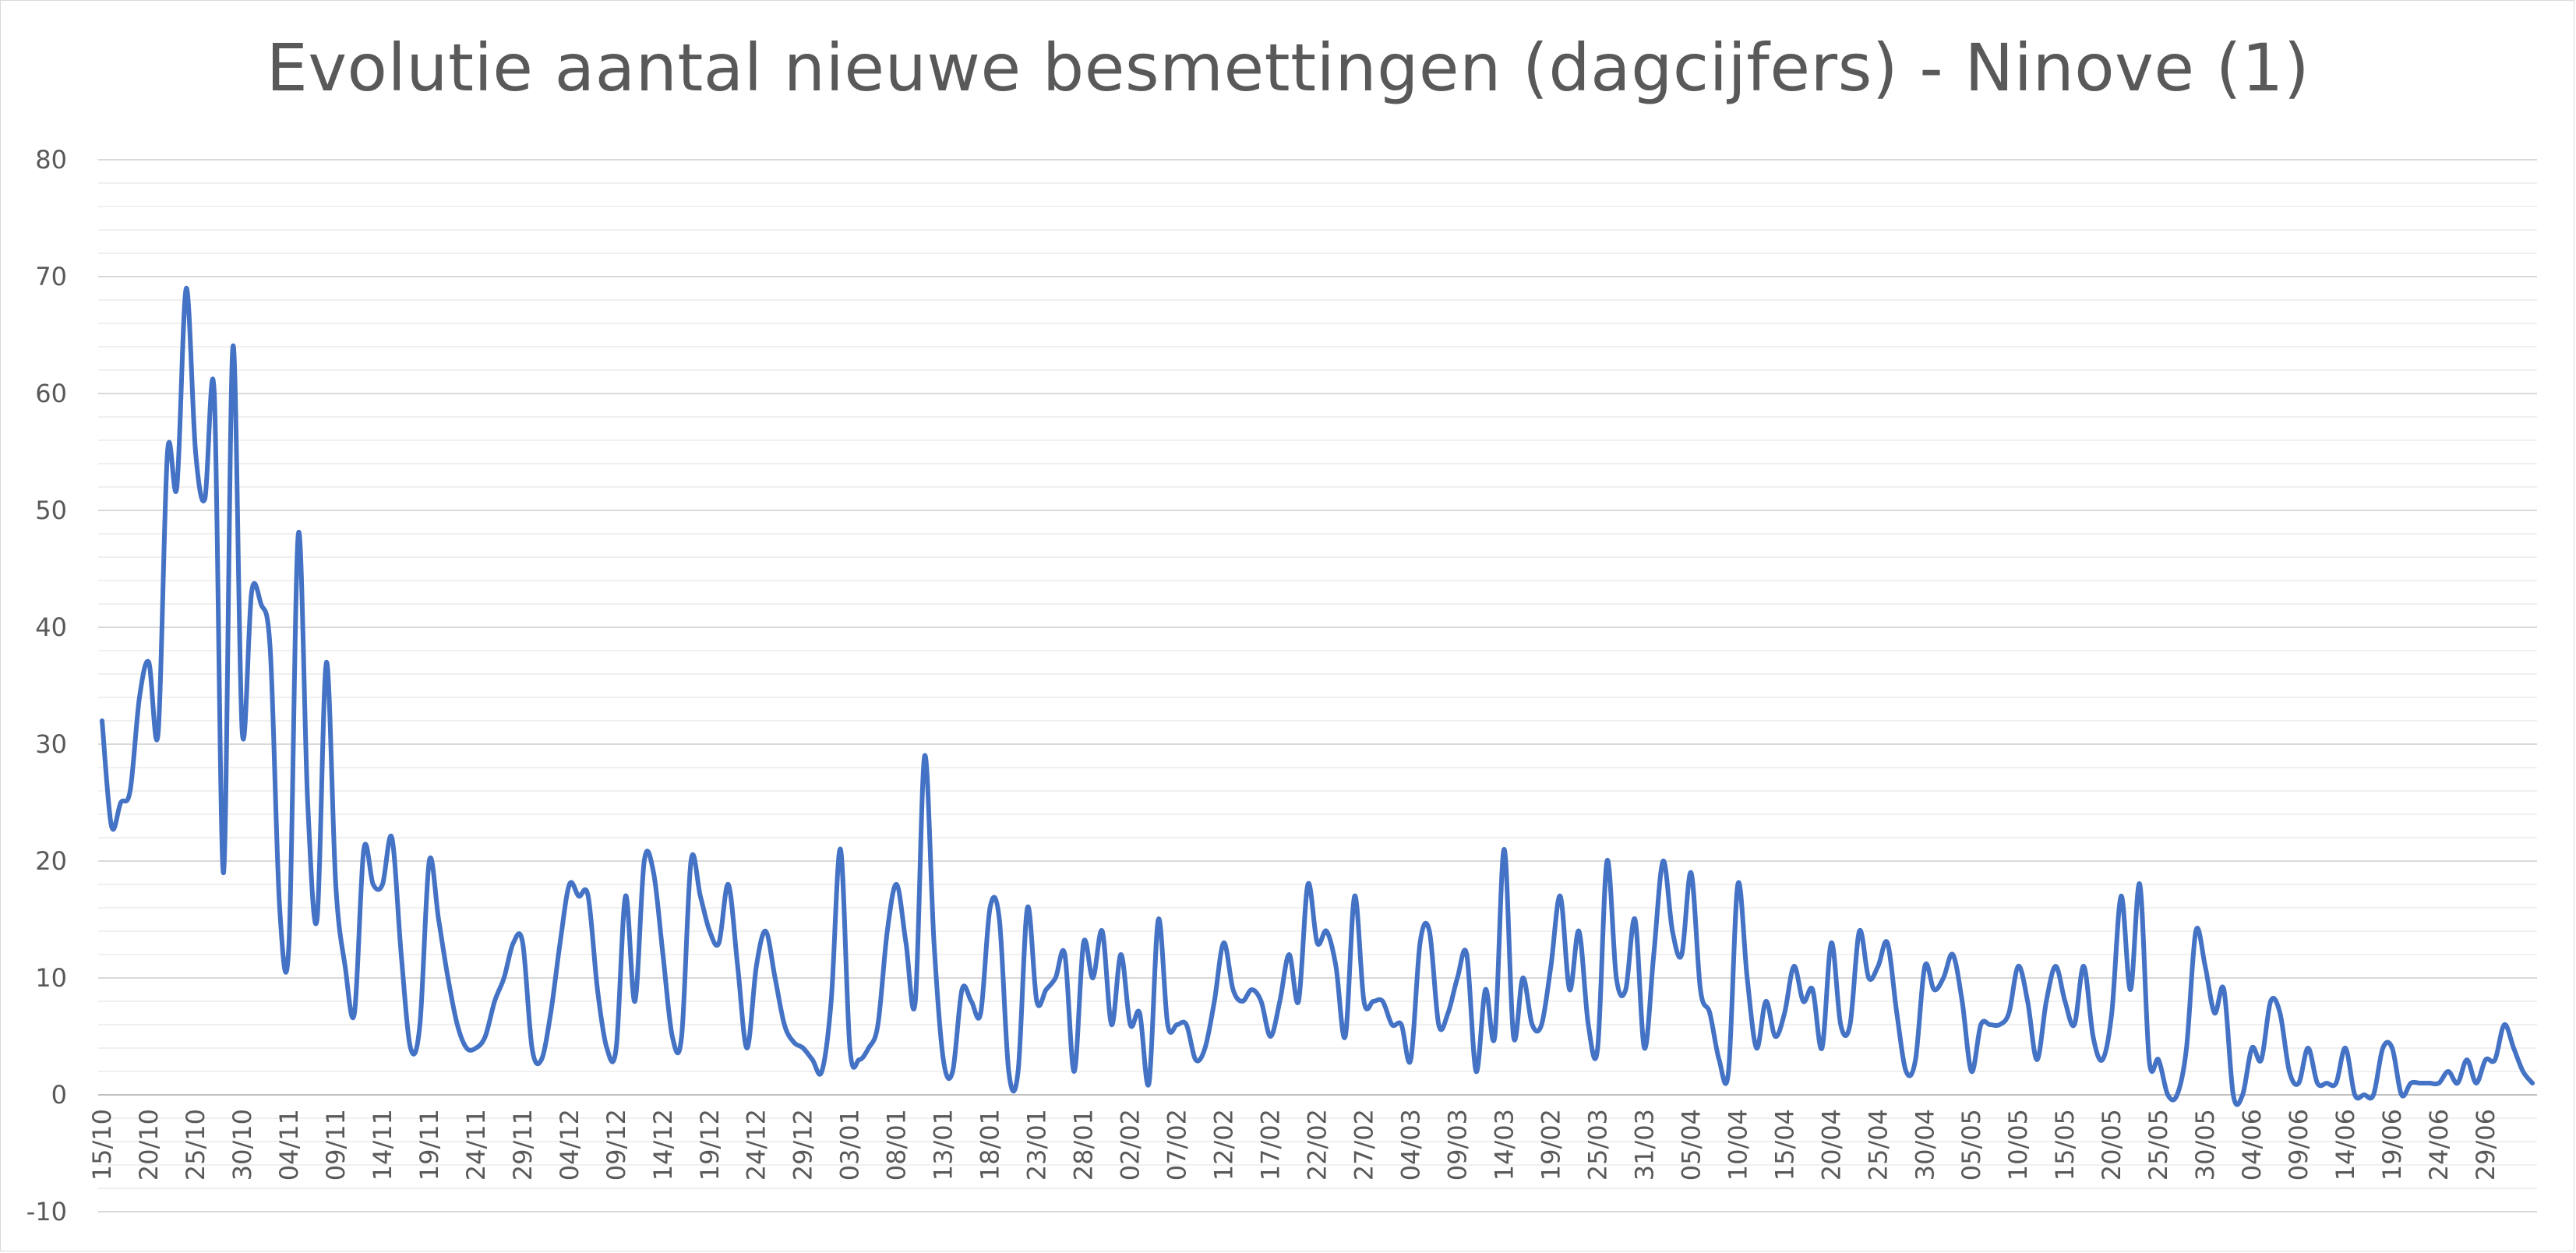 This screenshot has height=1253, width=2576. Describe the element at coordinates (1924, 1145) in the screenshot. I see `x-tick-label: 30/04` at that location.